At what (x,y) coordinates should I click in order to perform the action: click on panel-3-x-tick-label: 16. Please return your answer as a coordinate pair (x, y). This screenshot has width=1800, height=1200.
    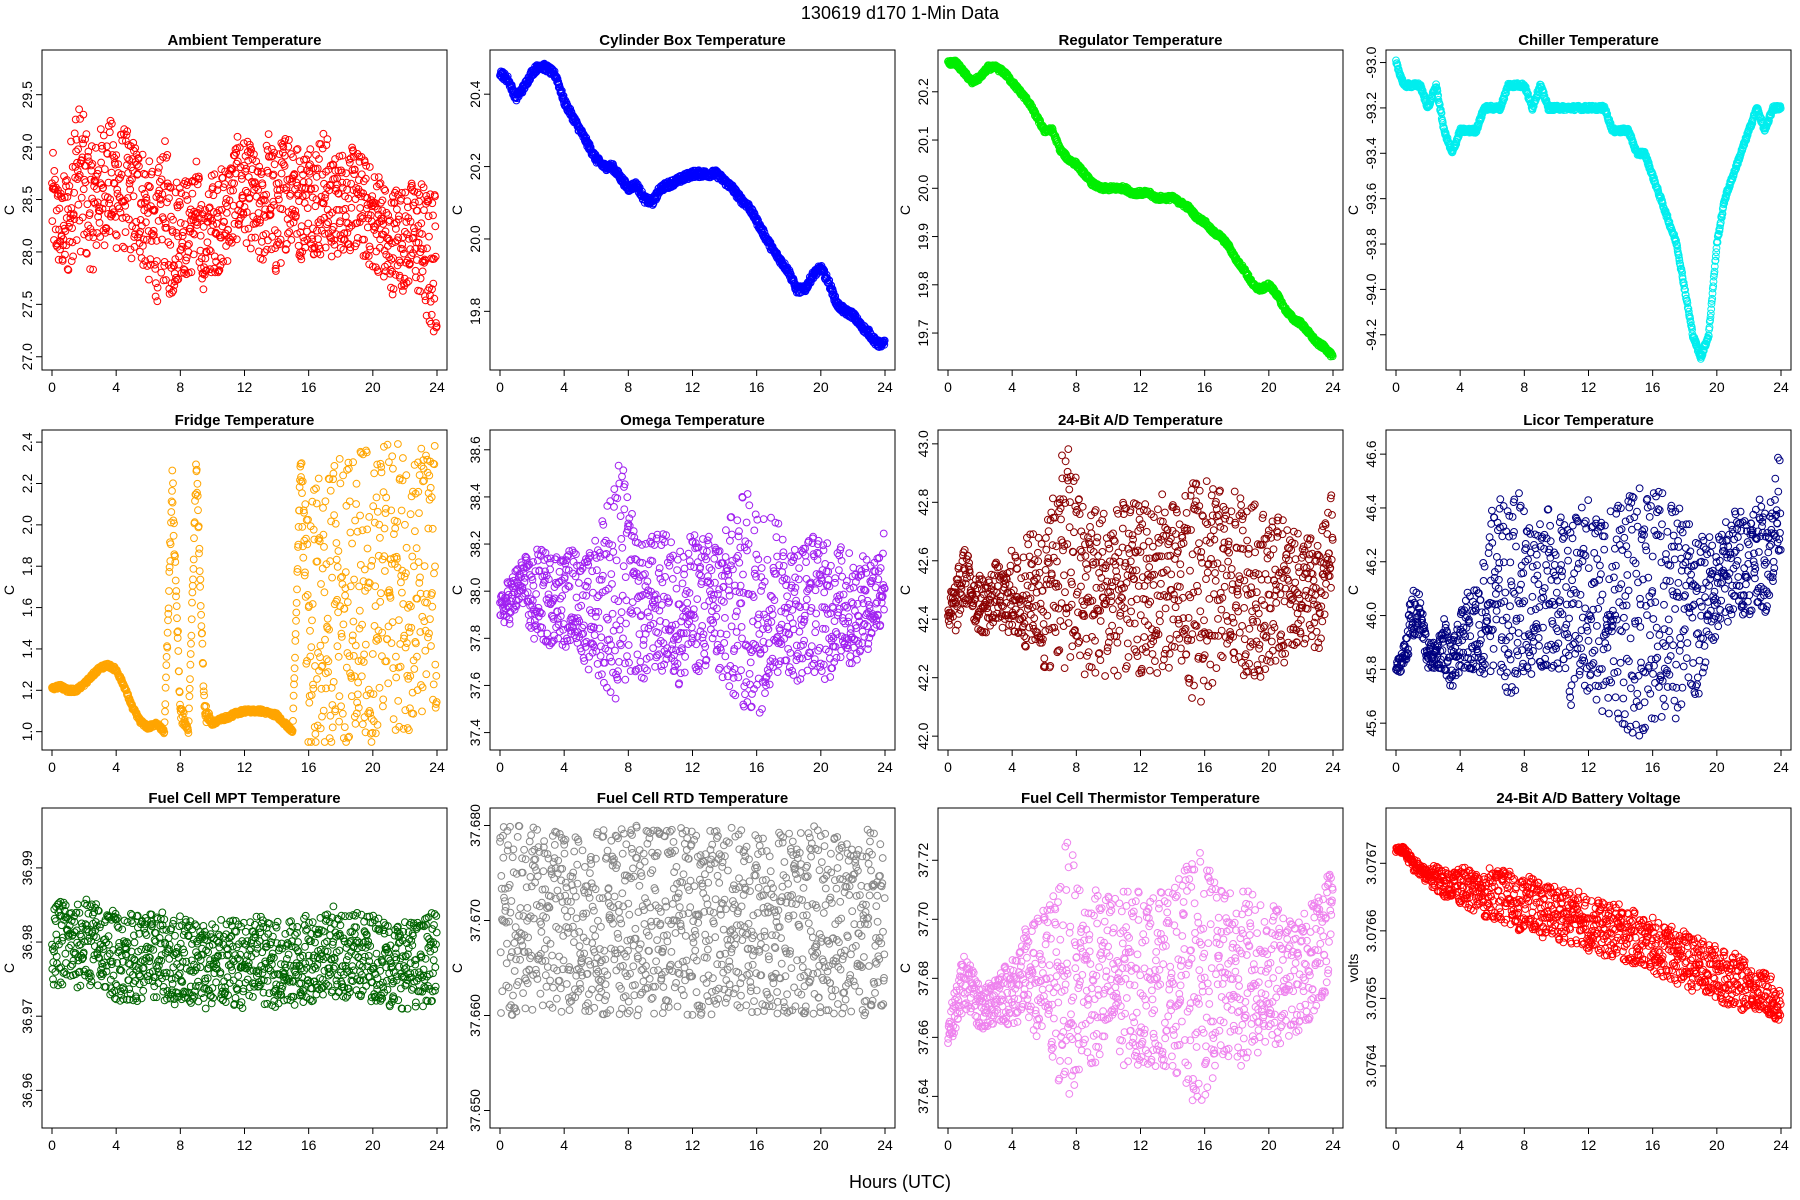
    Looking at the image, I should click on (1205, 387).